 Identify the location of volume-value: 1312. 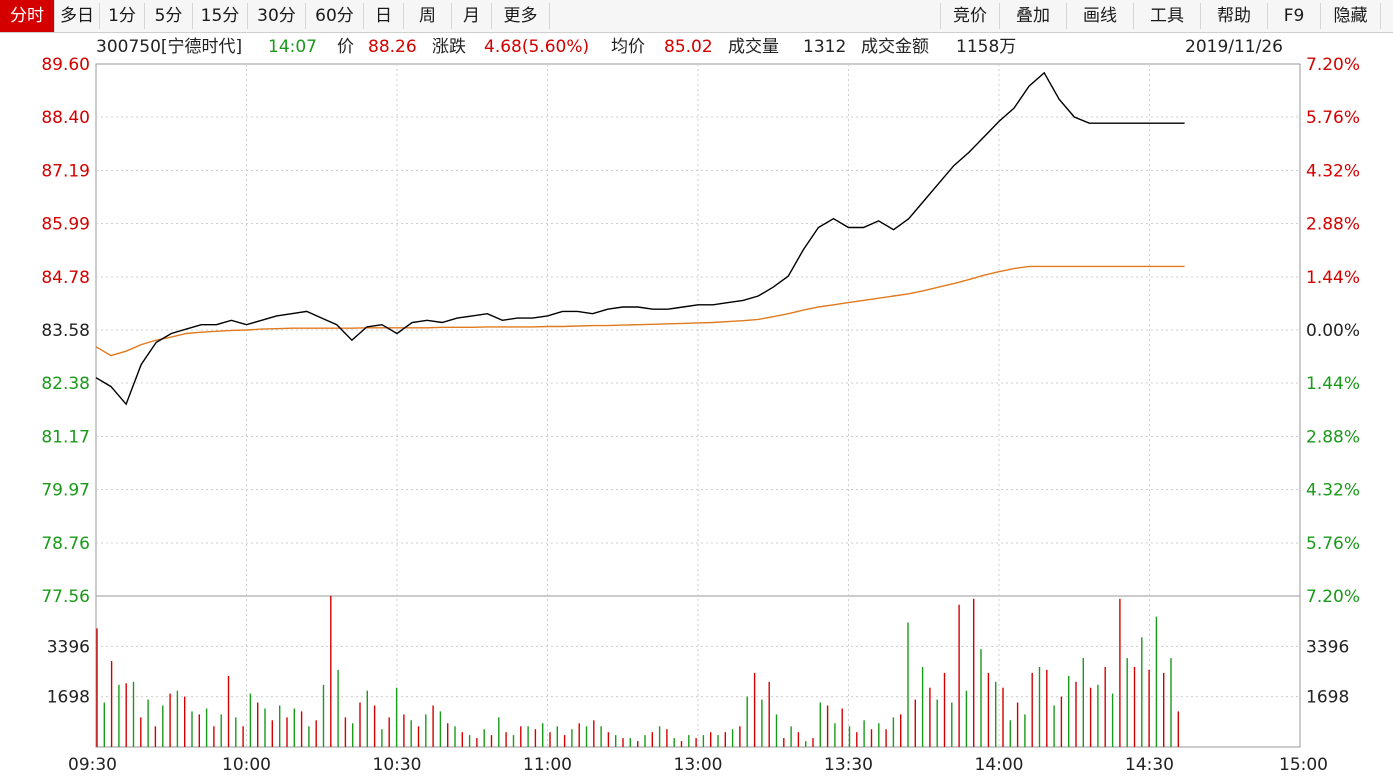
(825, 47).